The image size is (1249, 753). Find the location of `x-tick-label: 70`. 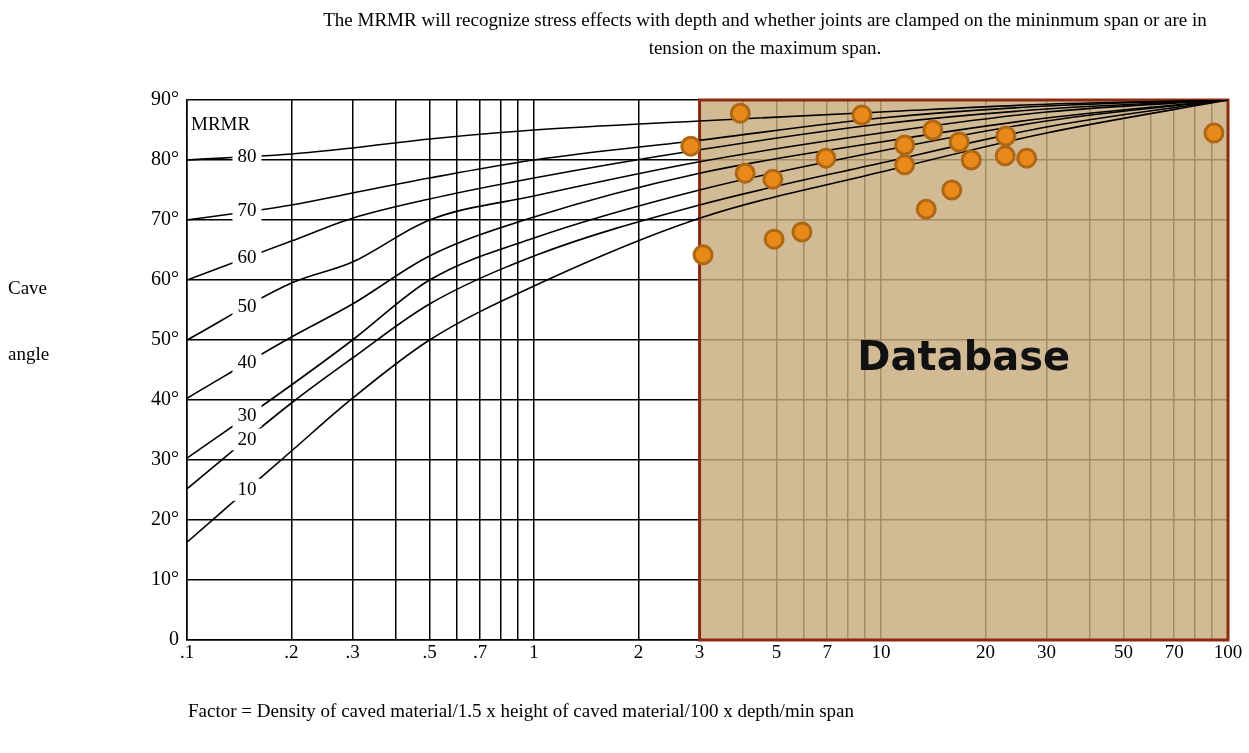

x-tick-label: 70 is located at coordinates (1174, 652).